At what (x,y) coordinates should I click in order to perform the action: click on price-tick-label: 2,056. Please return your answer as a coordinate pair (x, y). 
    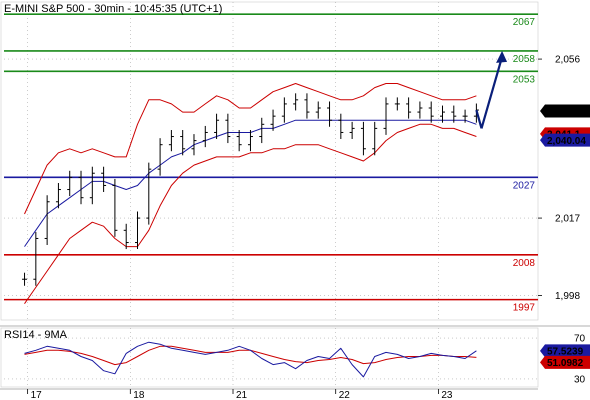
    Looking at the image, I should click on (567, 60).